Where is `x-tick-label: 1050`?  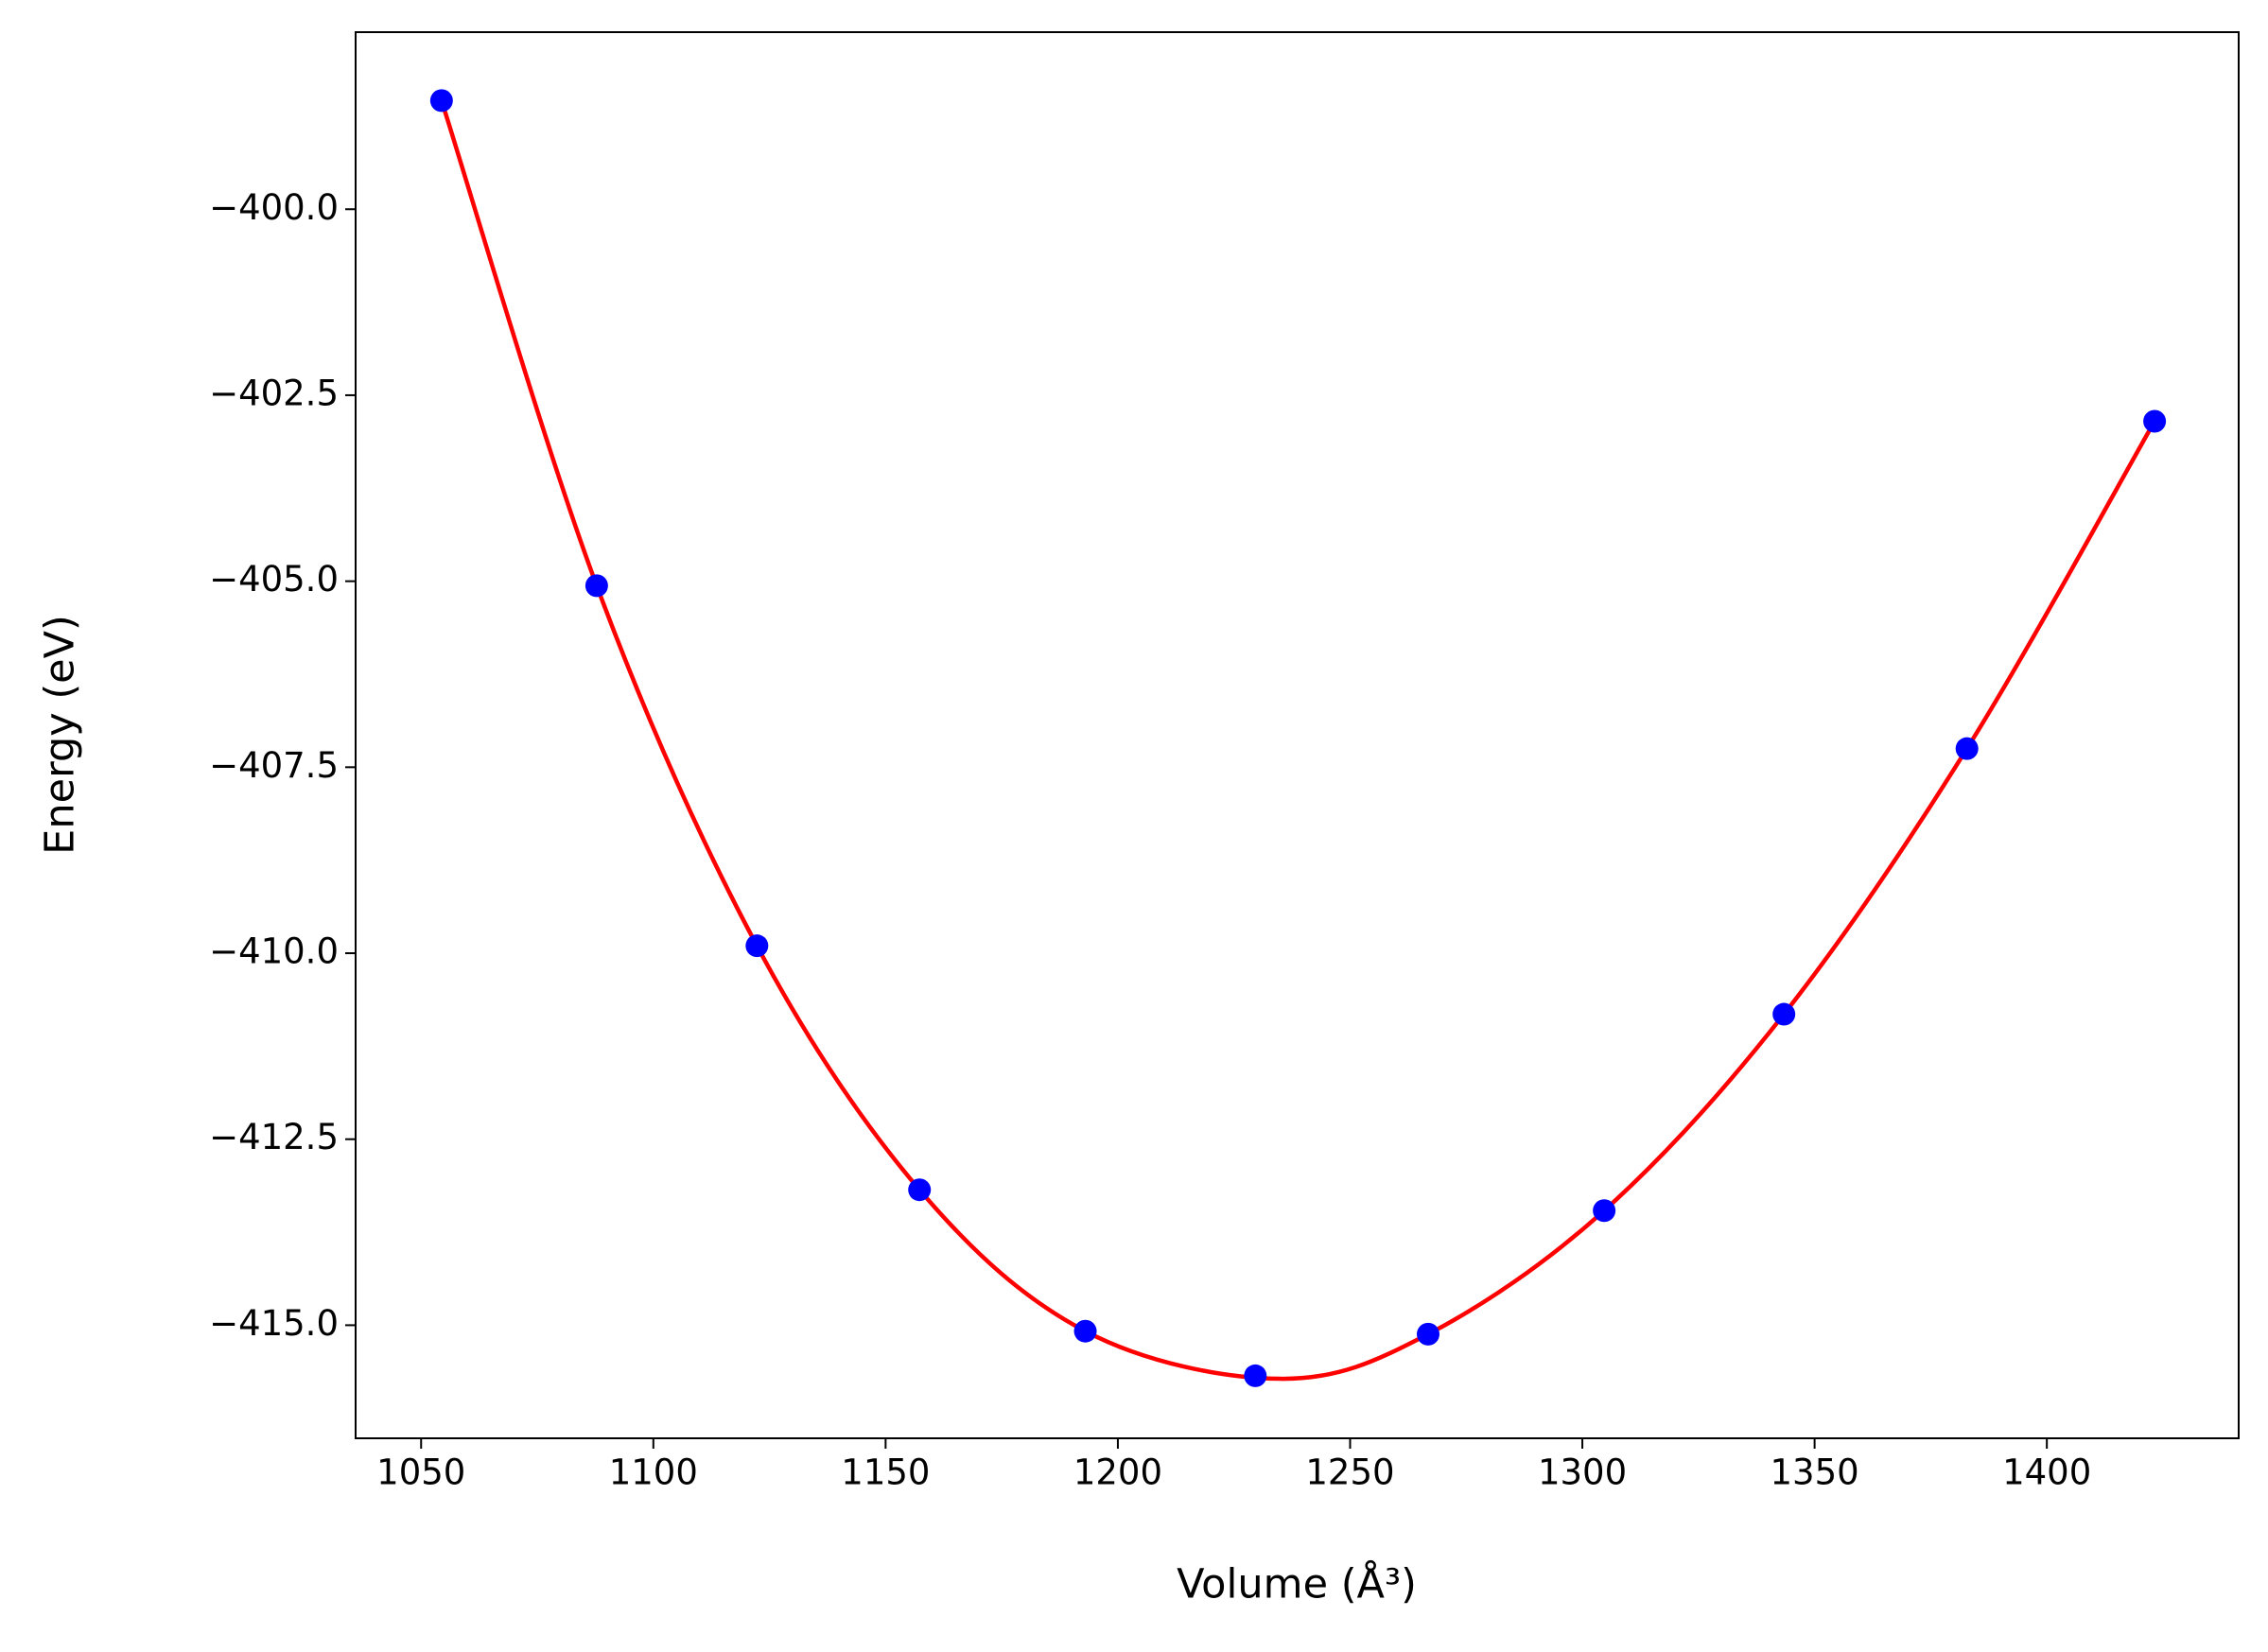
x-tick-label: 1050 is located at coordinates (420, 1473).